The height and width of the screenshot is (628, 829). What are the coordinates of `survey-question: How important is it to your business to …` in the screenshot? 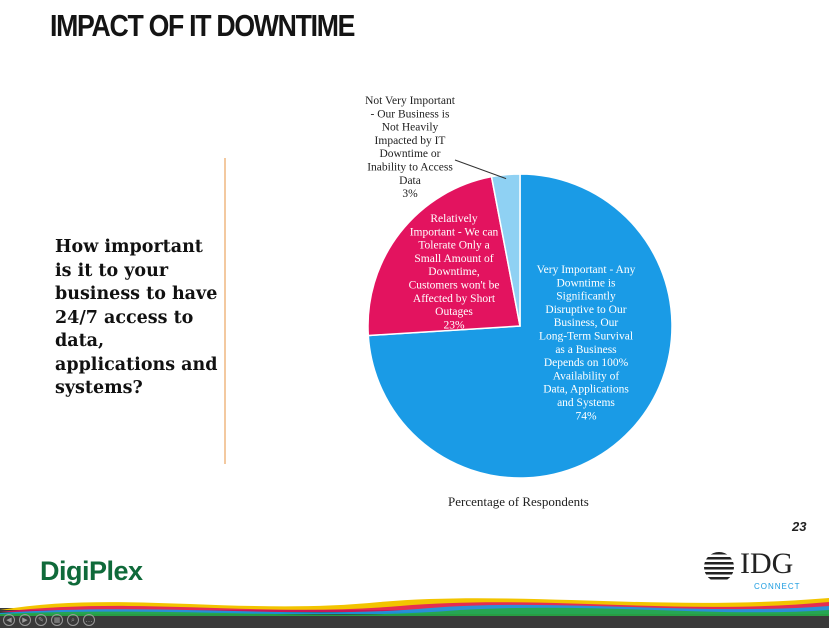 It's located at (136, 317).